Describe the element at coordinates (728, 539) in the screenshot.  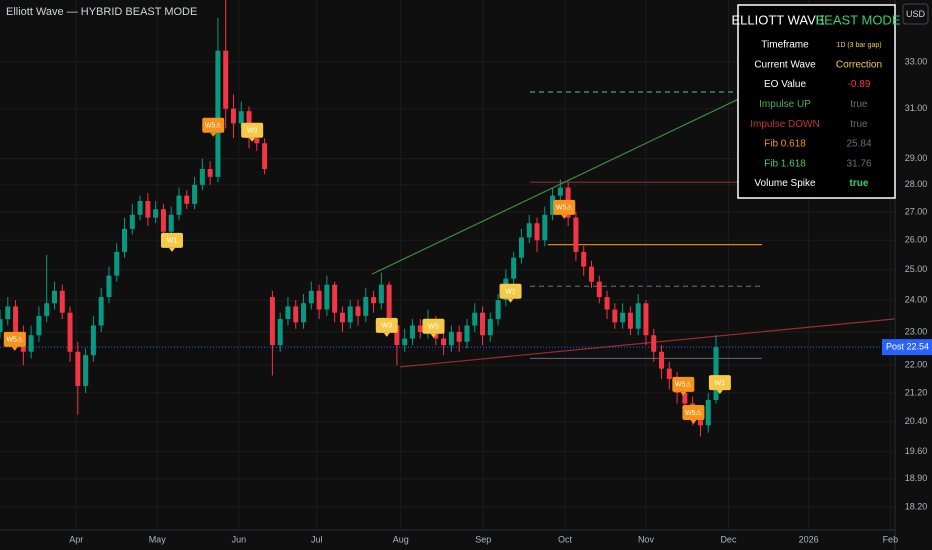
I see `x-tick-label: Dec` at that location.